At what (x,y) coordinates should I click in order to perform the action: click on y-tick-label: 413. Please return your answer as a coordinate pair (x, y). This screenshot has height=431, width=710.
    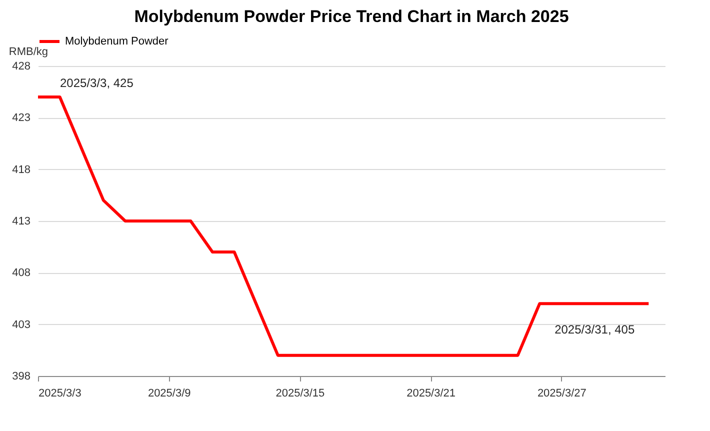
    Looking at the image, I should click on (21, 222).